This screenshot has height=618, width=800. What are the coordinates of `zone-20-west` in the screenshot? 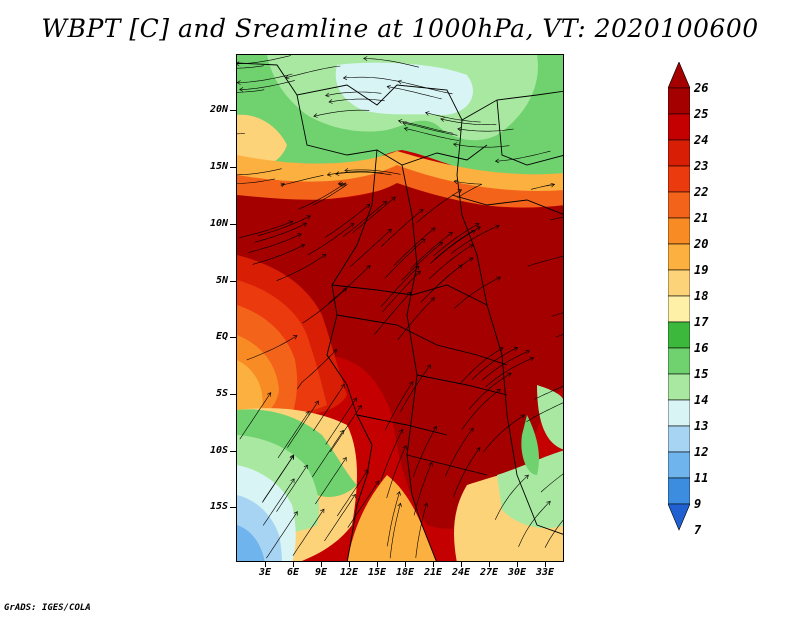 It's located at (250, 387).